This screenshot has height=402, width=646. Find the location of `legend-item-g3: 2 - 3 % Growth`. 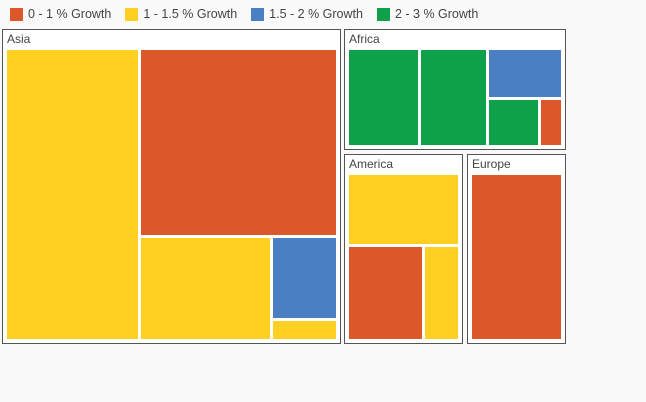

legend-item-g3: 2 - 3 % Growth is located at coordinates (427, 14).